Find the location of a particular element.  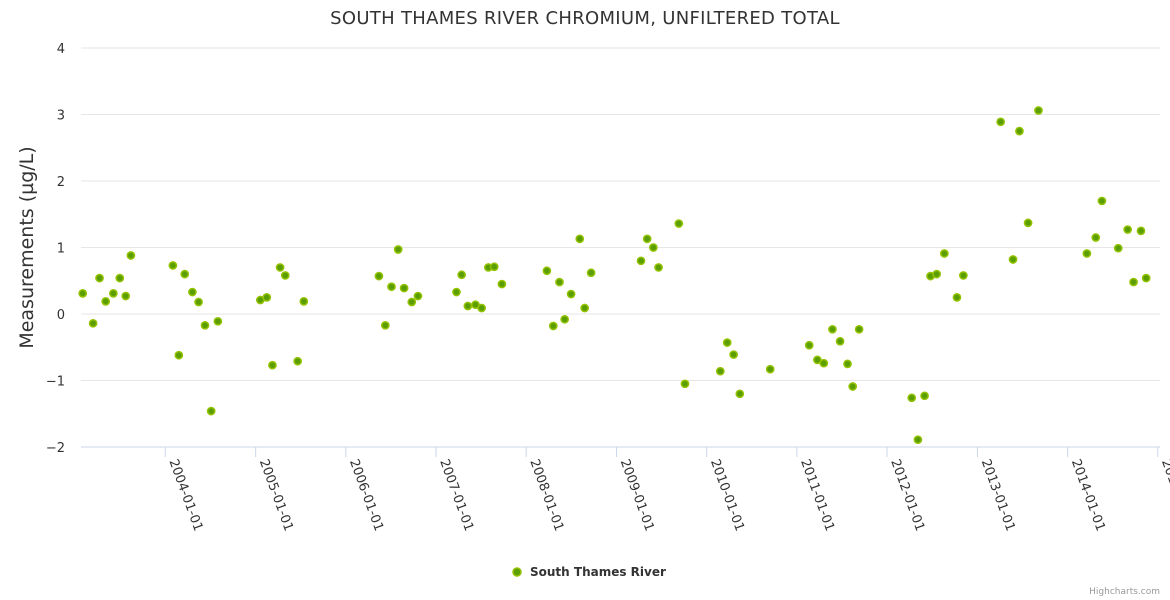

x-tick-label: 2005-01-01 is located at coordinates (276, 495).